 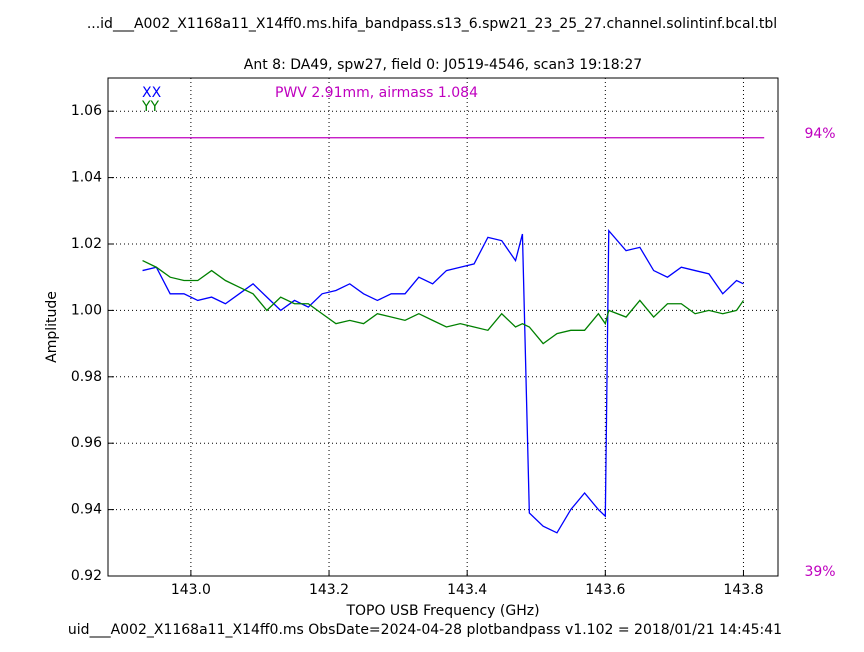 What do you see at coordinates (819, 572) in the screenshot?
I see `y2-tick-label: 39%` at bounding box center [819, 572].